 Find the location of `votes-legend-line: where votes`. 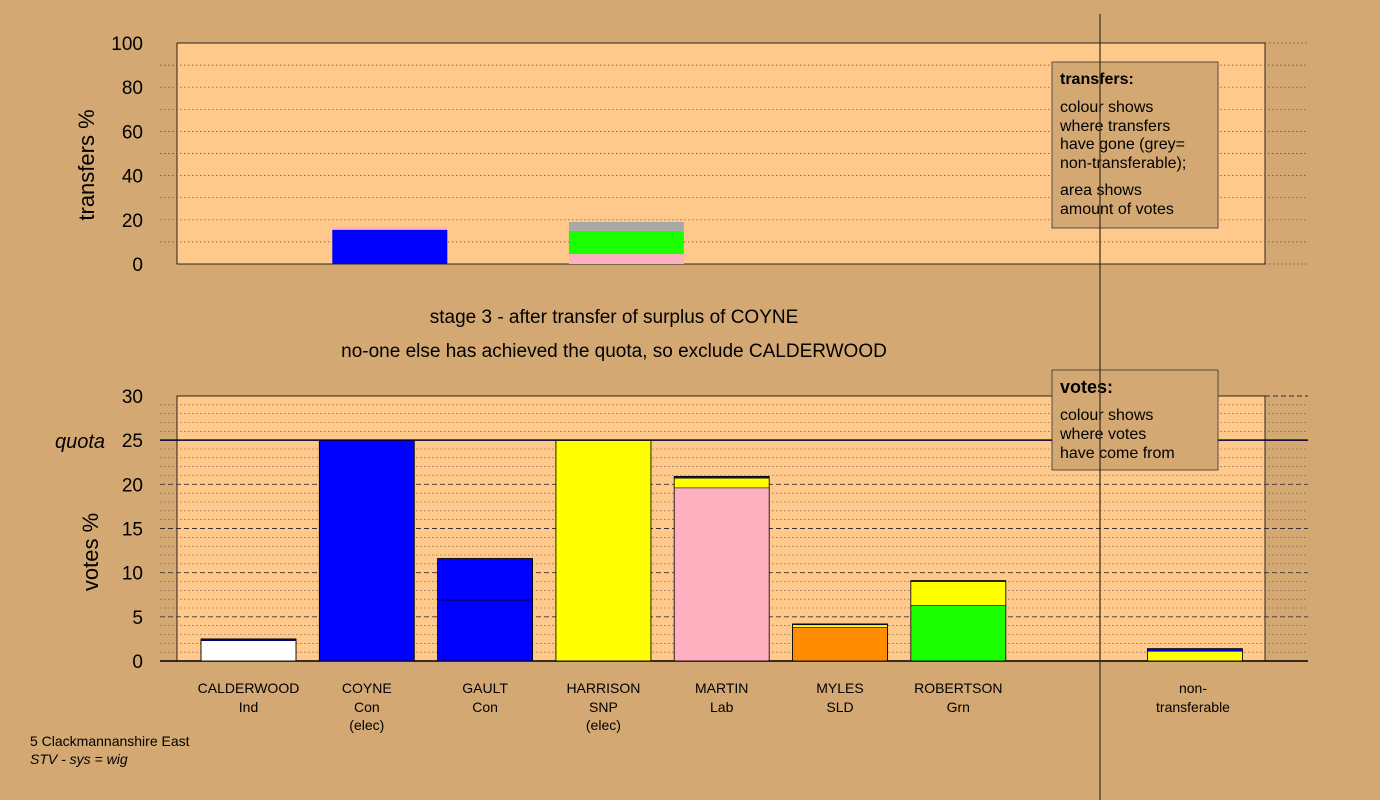

votes-legend-line: where votes is located at coordinates (1102, 434).